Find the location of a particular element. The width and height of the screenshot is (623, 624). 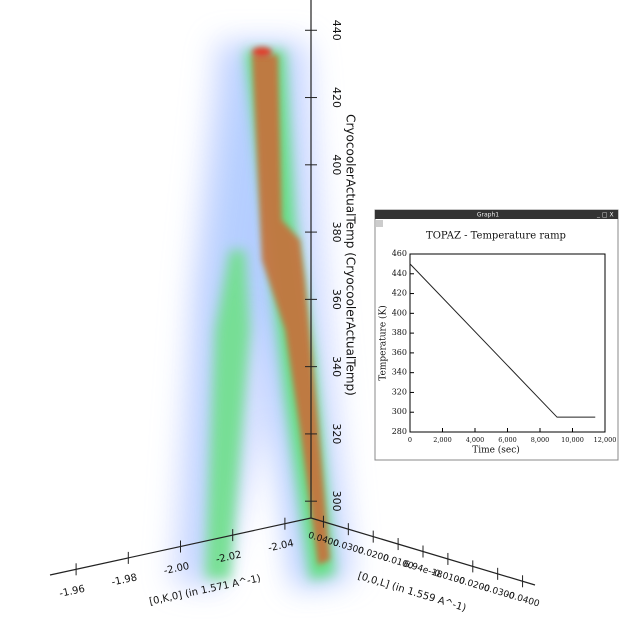

y-tick-label: 280 is located at coordinates (399, 431).